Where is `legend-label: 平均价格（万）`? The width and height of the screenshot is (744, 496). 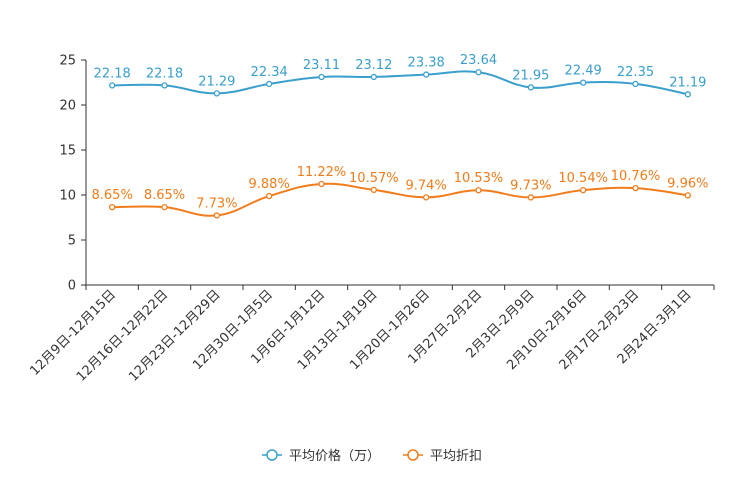
legend-label: 平均价格（万） is located at coordinates (334, 456).